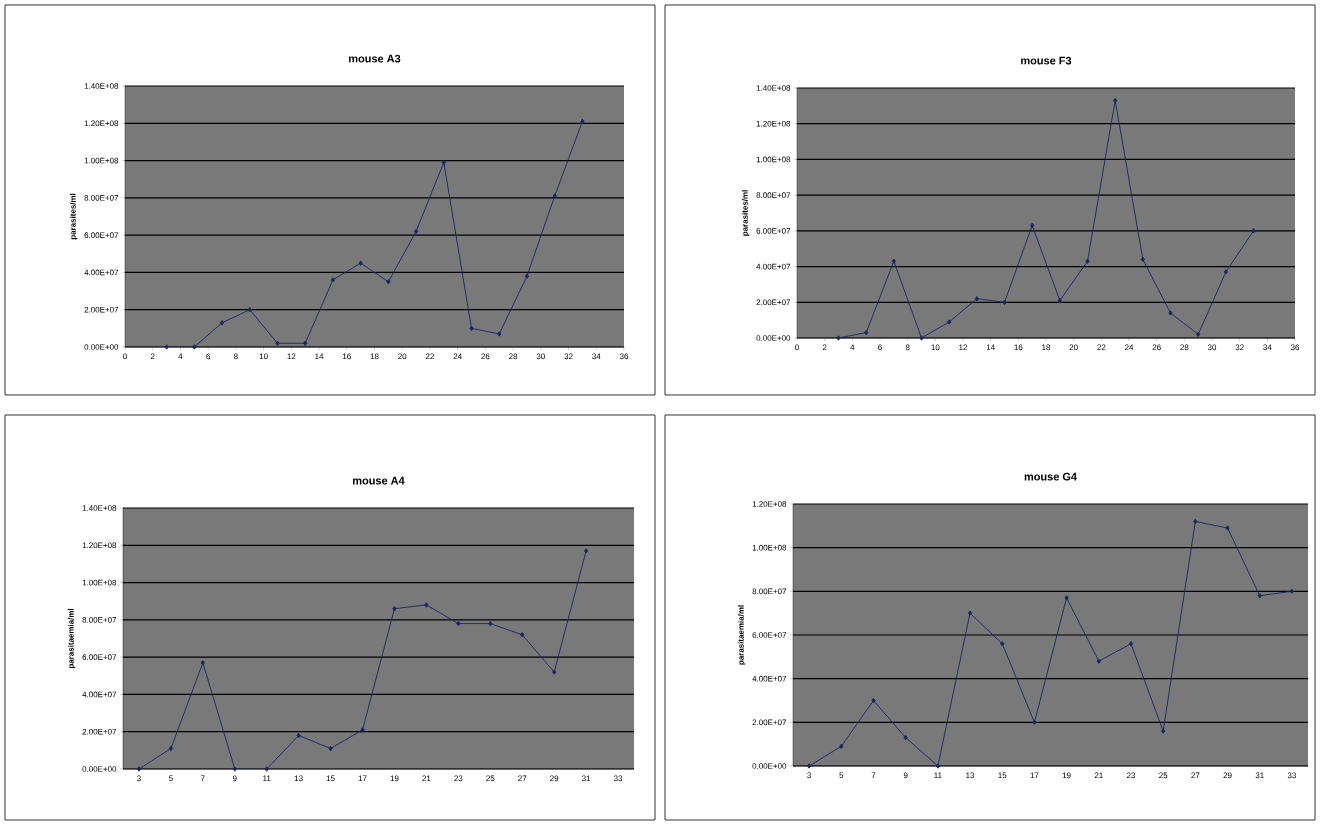  What do you see at coordinates (375, 58) in the screenshot?
I see `chart-title: mouse A3` at bounding box center [375, 58].